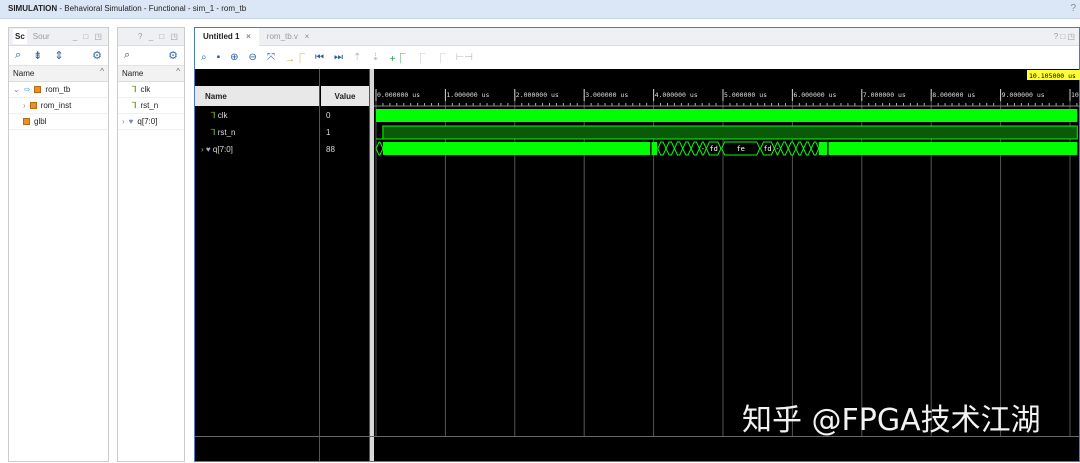  I want to click on swap-cursors-icon: ⊢⊣, so click(464, 57).